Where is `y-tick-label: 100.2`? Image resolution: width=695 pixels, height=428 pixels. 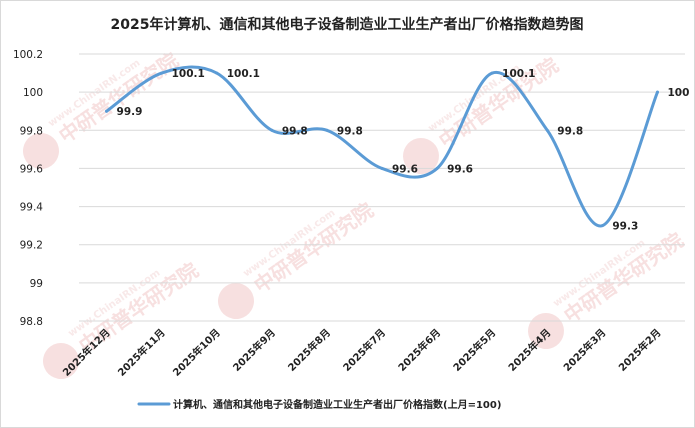
y-tick-label: 100.2 is located at coordinates (28, 55).